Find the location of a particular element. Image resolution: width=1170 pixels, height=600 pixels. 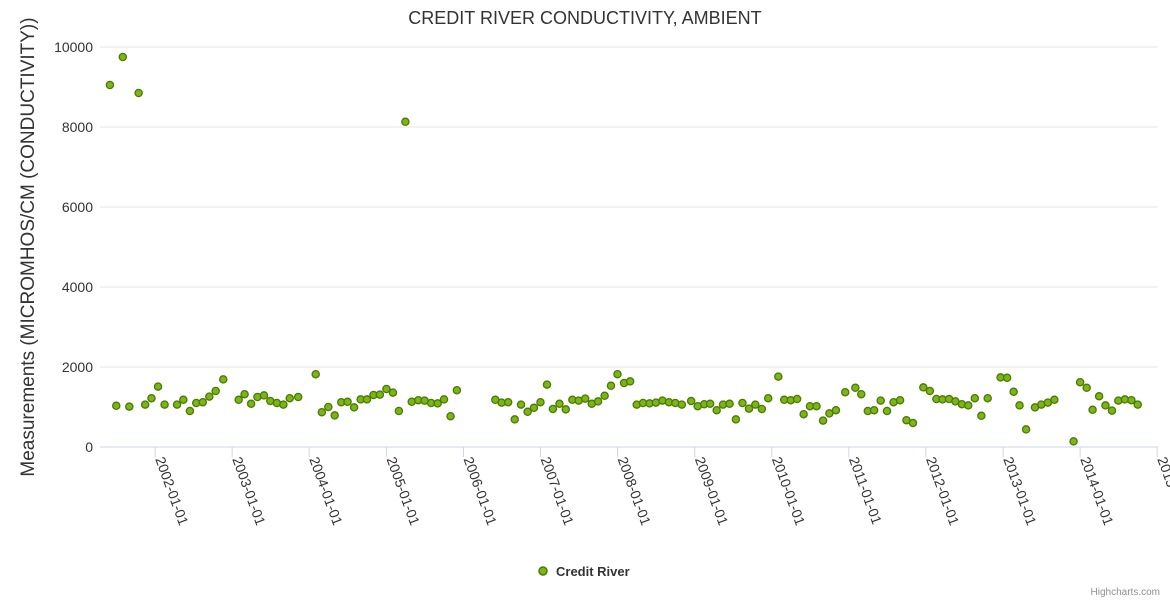

legend-label: Credit River is located at coordinates (593, 571).